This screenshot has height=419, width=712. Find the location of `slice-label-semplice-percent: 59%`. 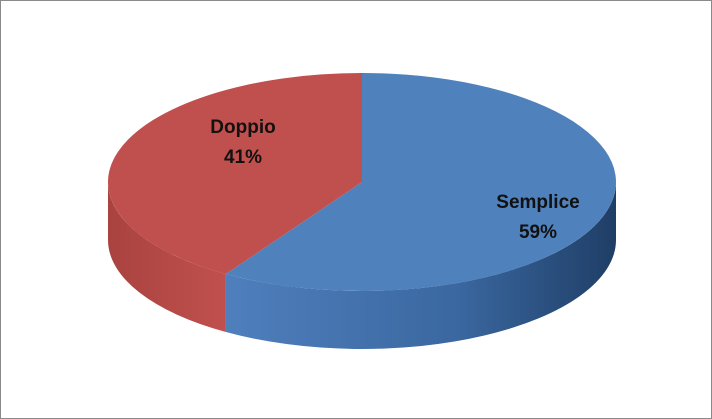

slice-label-semplice-percent: 59% is located at coordinates (538, 232).